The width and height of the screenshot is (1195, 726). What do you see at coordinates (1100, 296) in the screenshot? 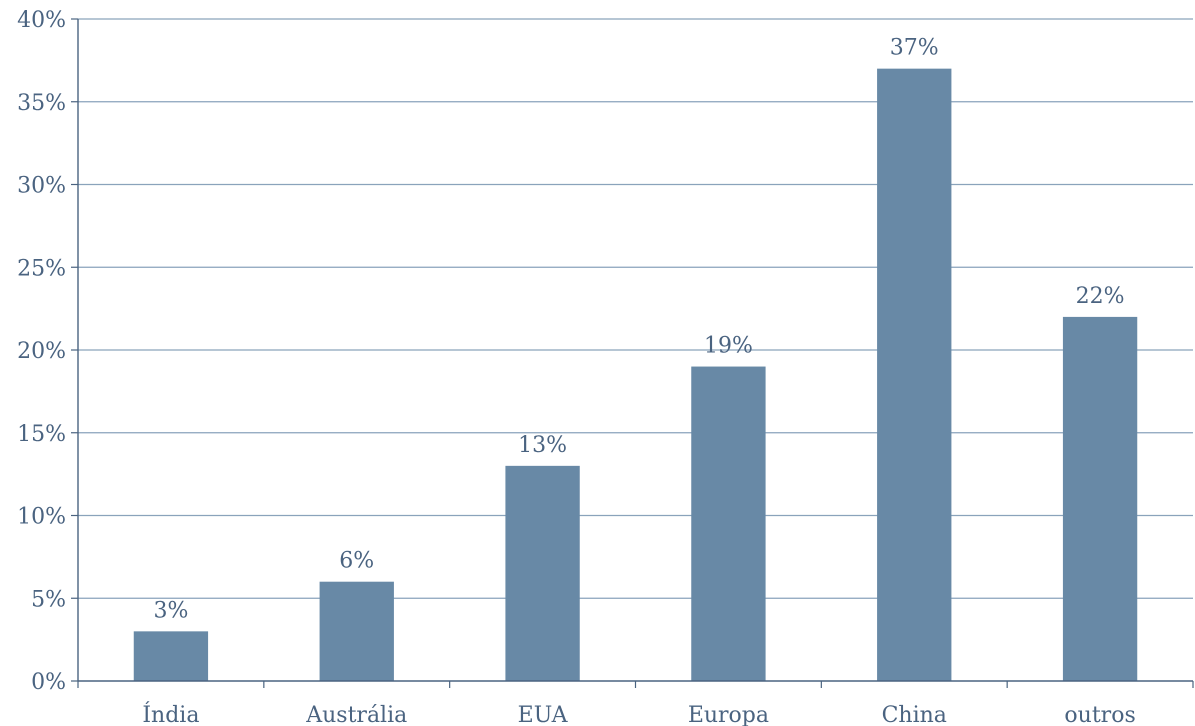
I see `data-label: 22%` at bounding box center [1100, 296].